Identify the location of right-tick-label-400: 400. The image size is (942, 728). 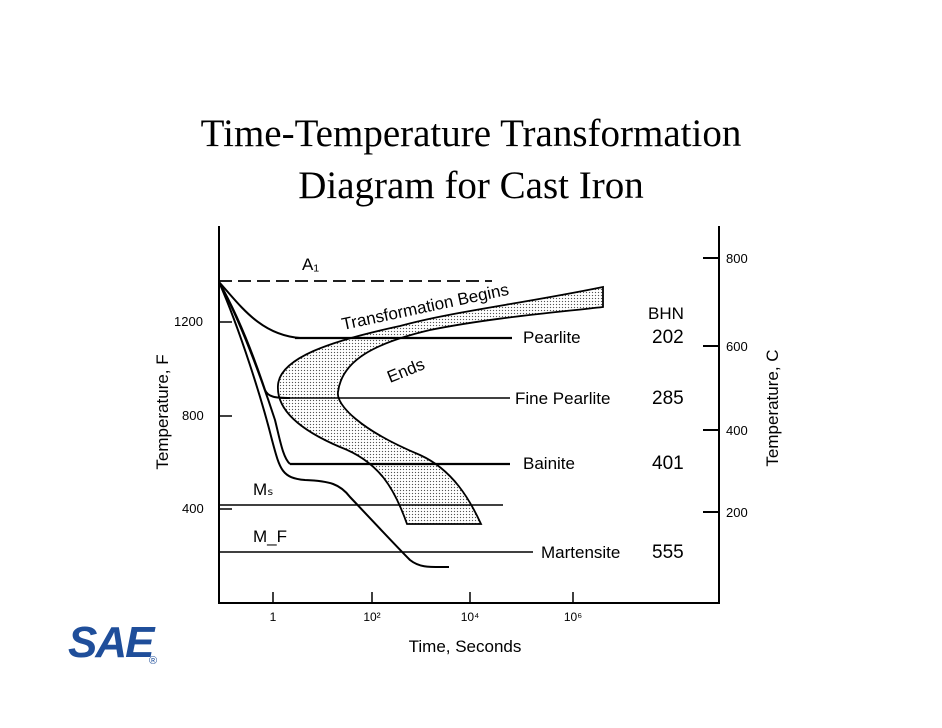
(737, 430).